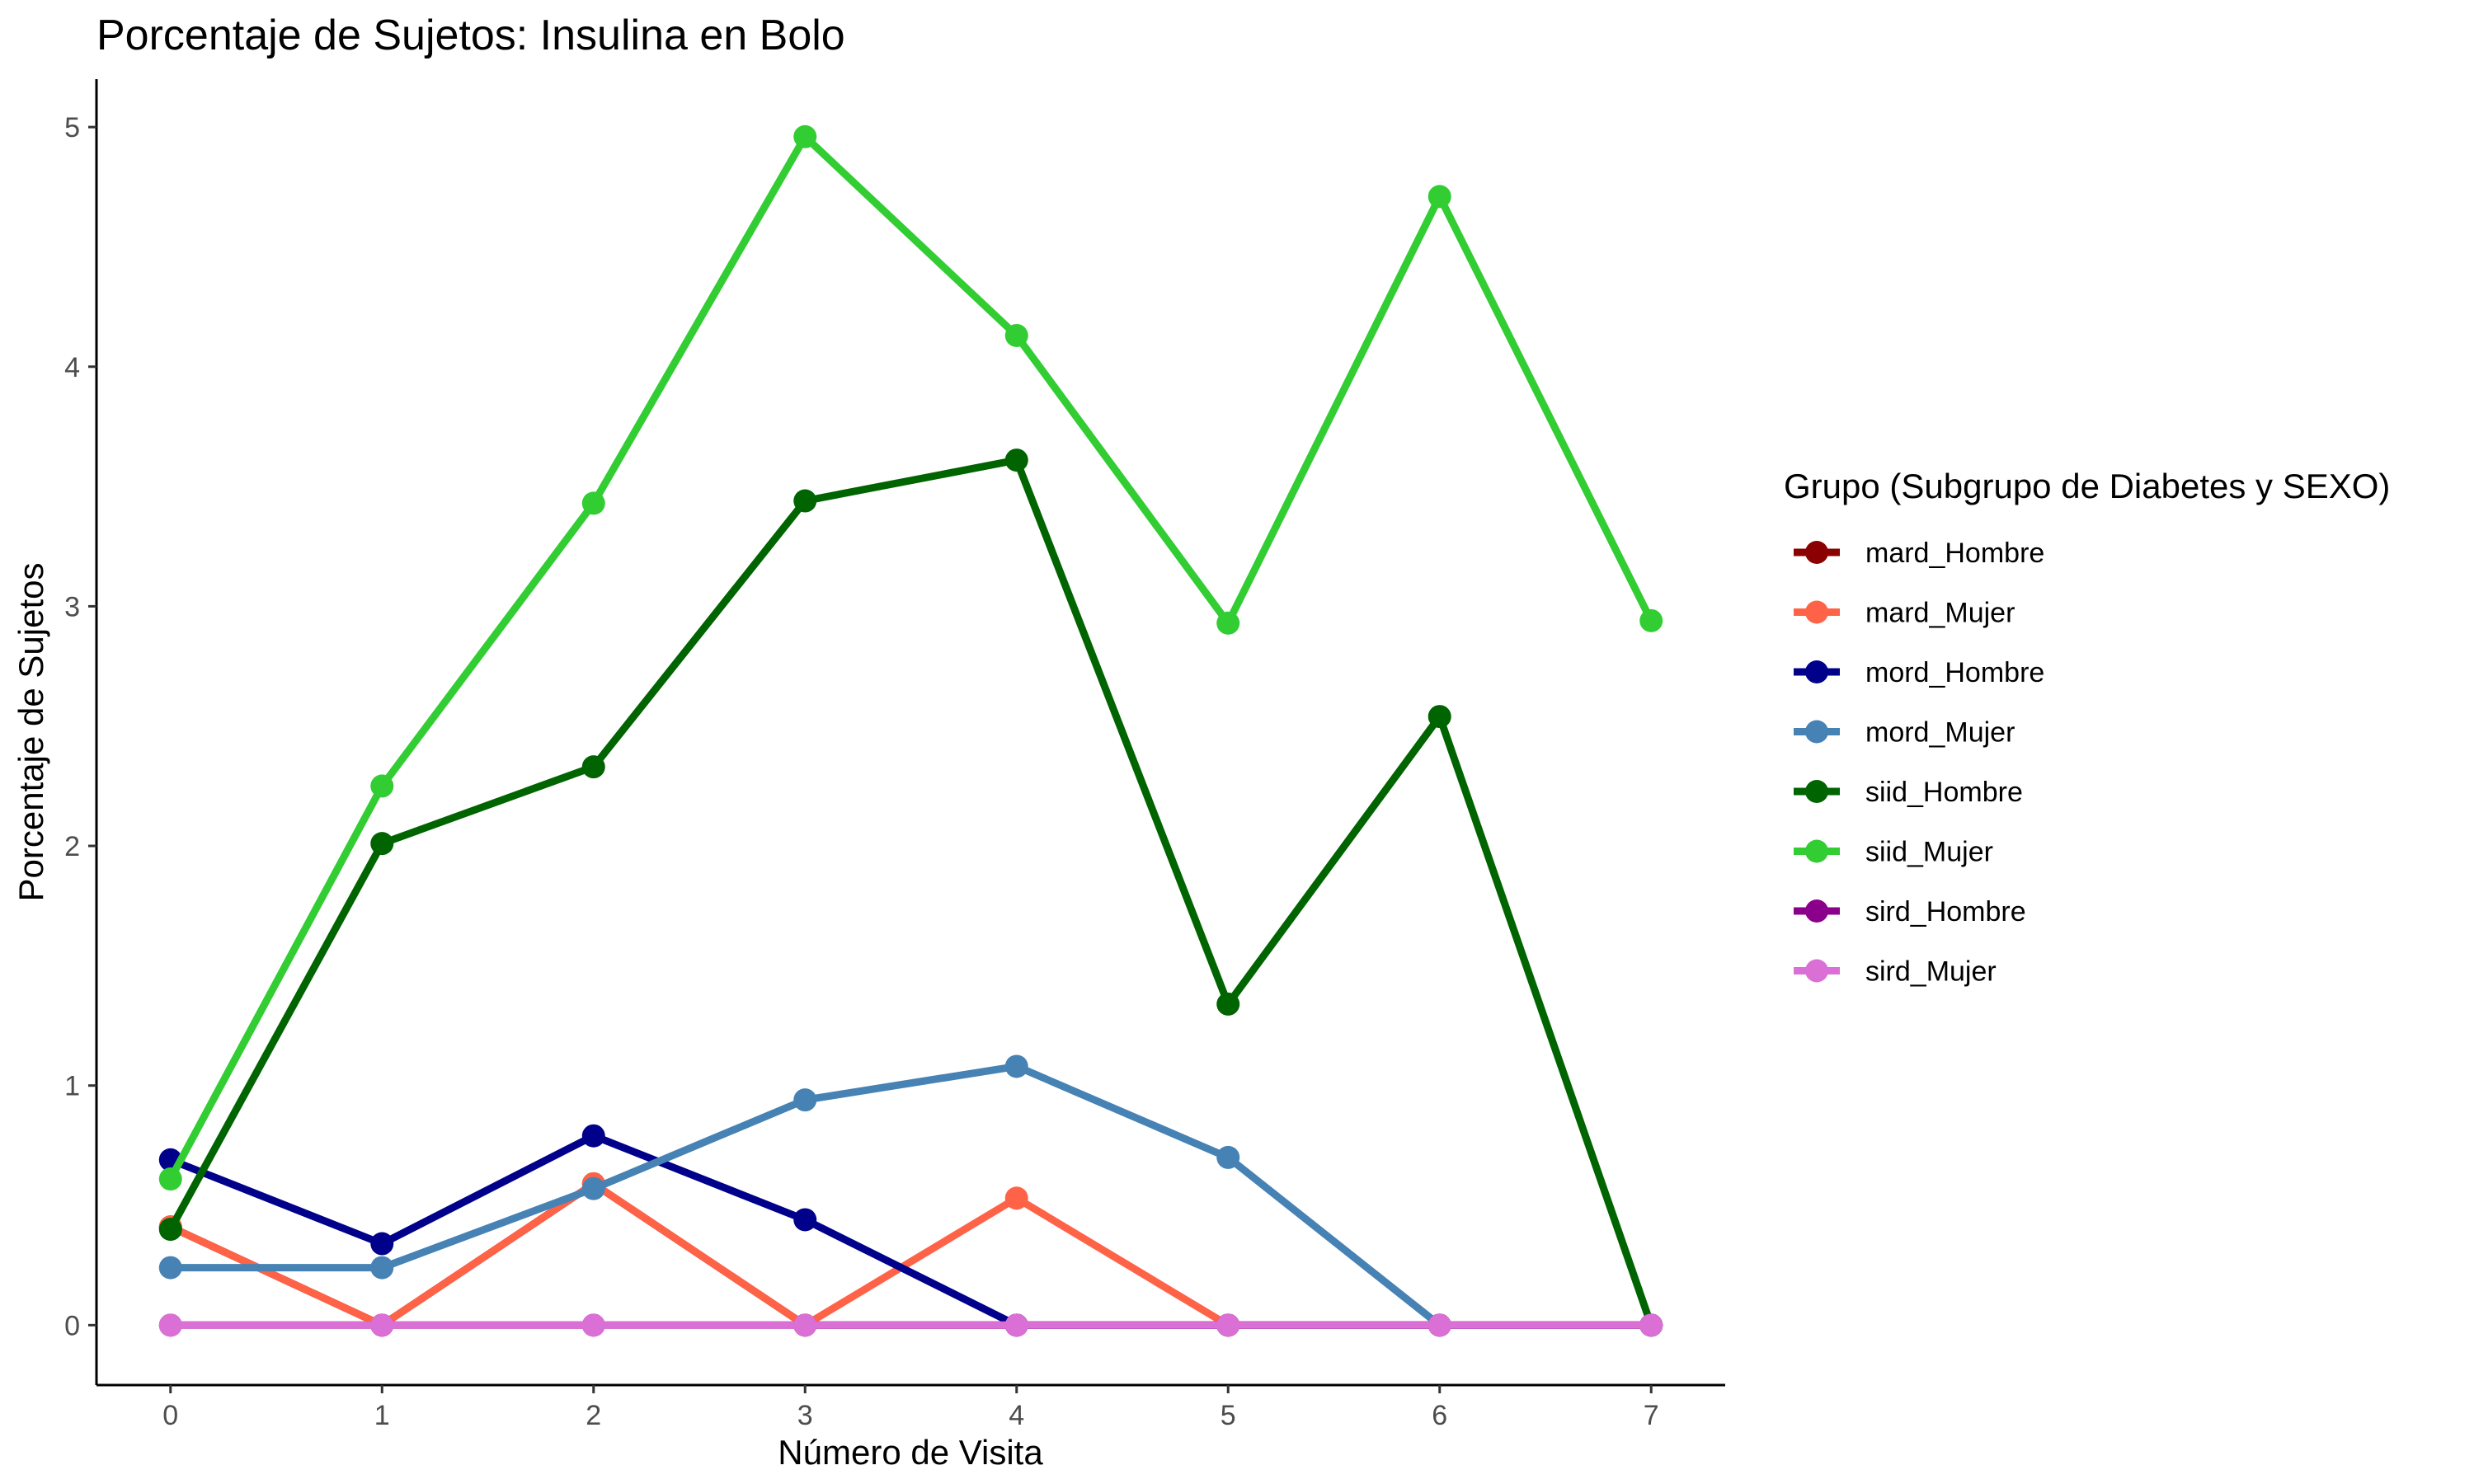 This screenshot has width=2474, height=1484. Describe the element at coordinates (1940, 733) in the screenshot. I see `legend-label: mord_Mujer` at that location.